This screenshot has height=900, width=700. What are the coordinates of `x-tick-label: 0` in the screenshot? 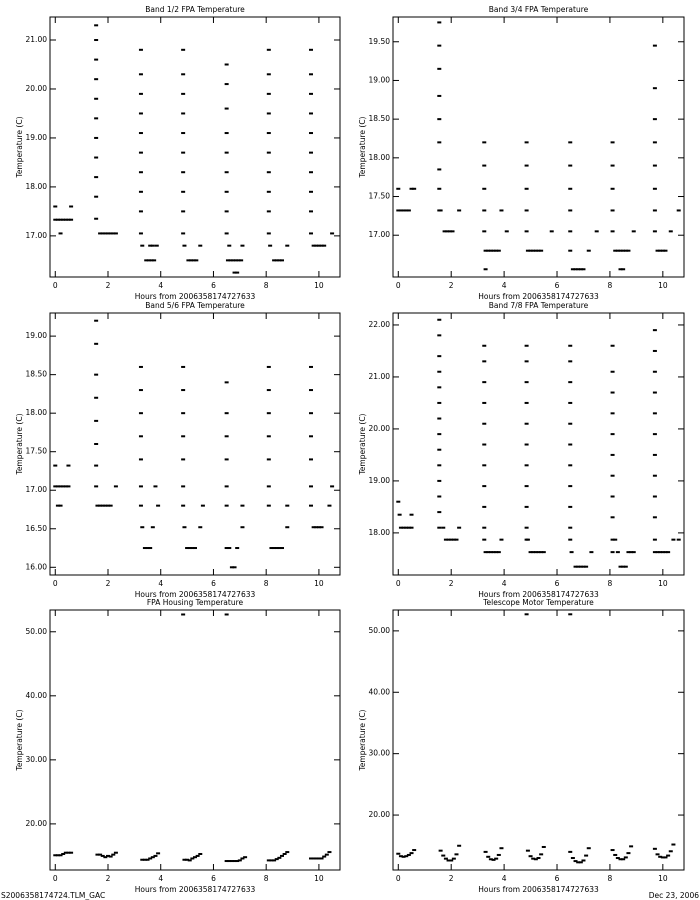 It's located at (55, 583).